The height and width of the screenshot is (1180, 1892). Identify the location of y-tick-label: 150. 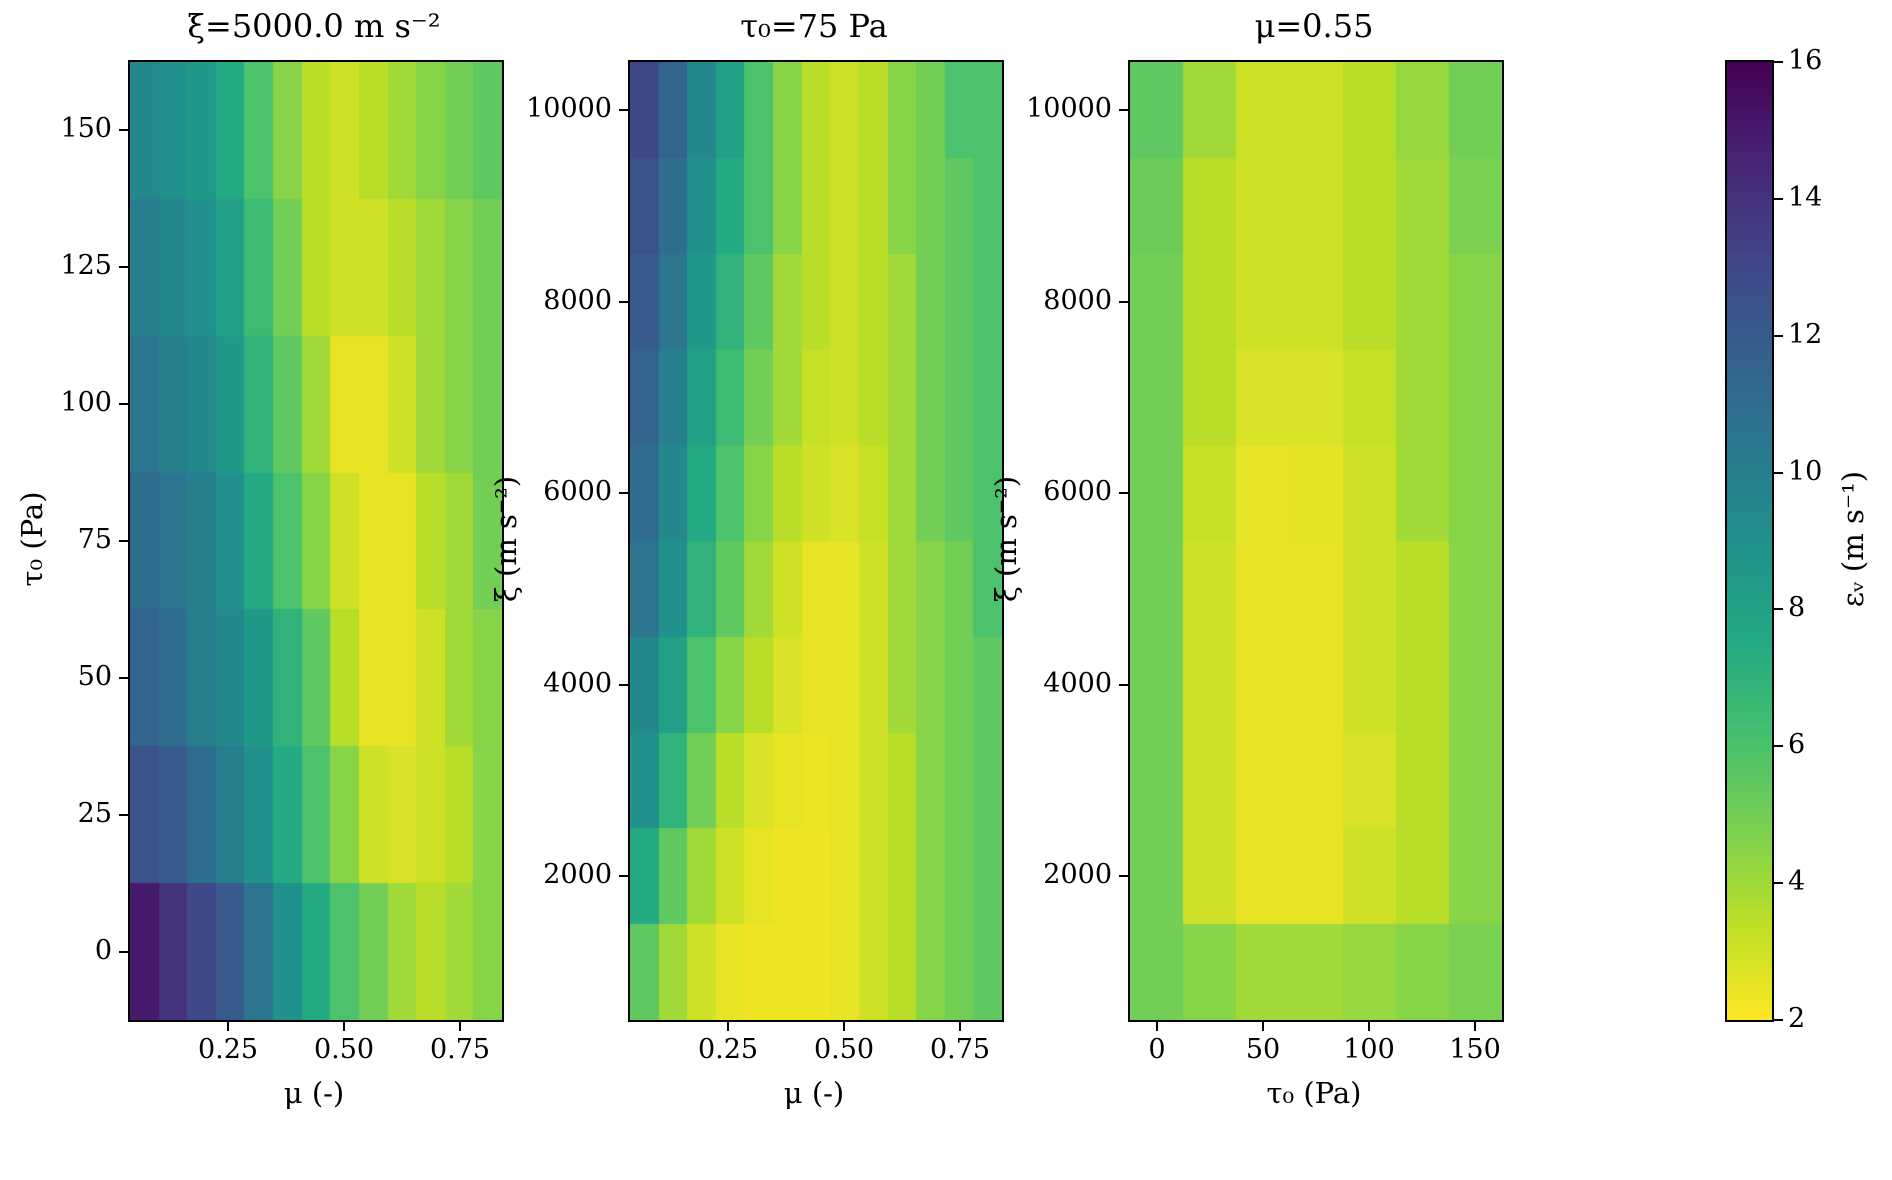
(86, 128).